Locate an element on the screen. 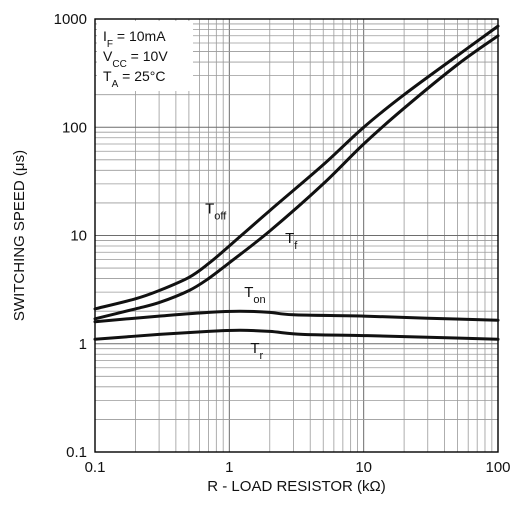 The image size is (519, 506). series-label-tr: Tr is located at coordinates (256, 351).